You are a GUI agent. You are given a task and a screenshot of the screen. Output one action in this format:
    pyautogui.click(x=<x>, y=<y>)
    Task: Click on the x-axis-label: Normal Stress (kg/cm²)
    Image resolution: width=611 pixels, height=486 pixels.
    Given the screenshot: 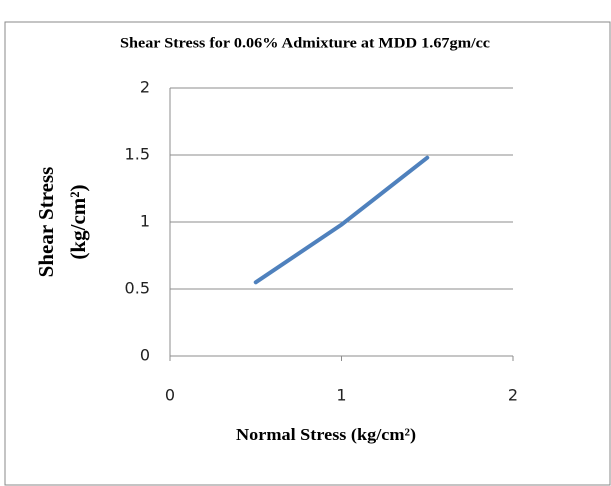 What is the action you would take?
    pyautogui.click(x=326, y=434)
    